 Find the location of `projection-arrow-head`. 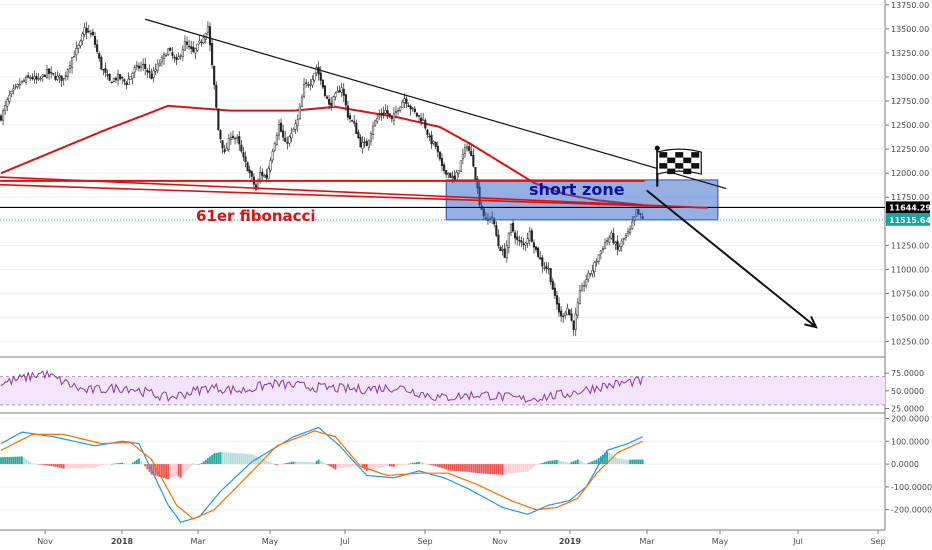

projection-arrow-head is located at coordinates (811, 322).